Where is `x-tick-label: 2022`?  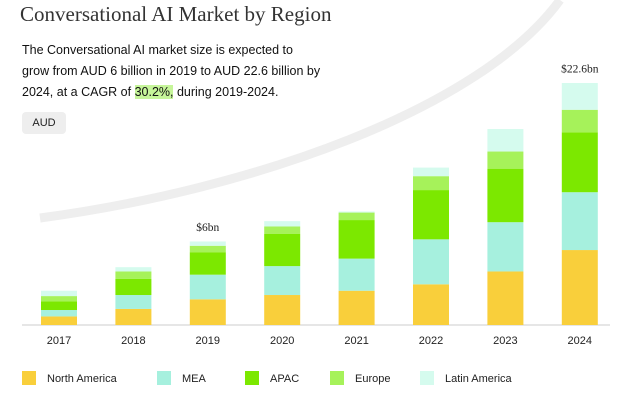 x-tick-label: 2022 is located at coordinates (431, 341).